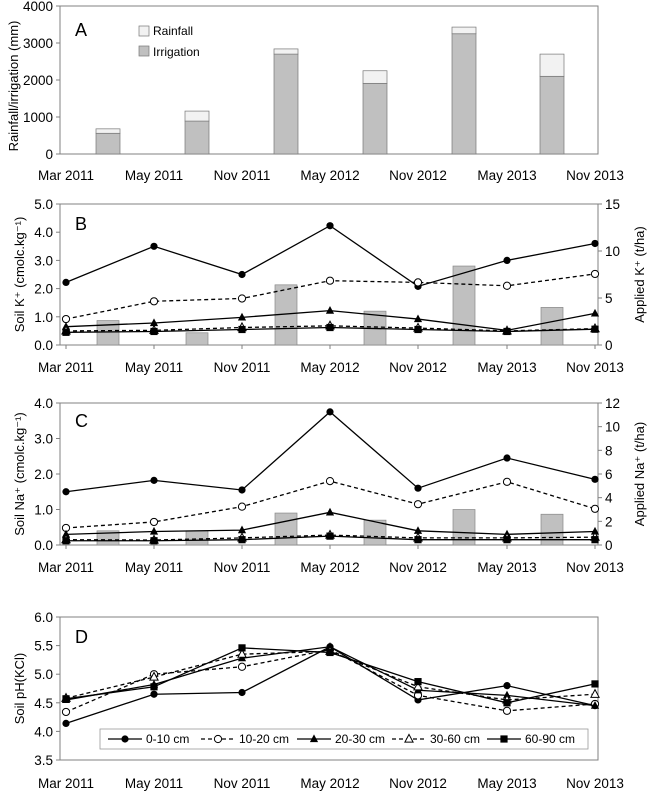 This screenshot has height=800, width=652. What do you see at coordinates (81, 637) in the screenshot?
I see `panel-d-letter: D` at bounding box center [81, 637].